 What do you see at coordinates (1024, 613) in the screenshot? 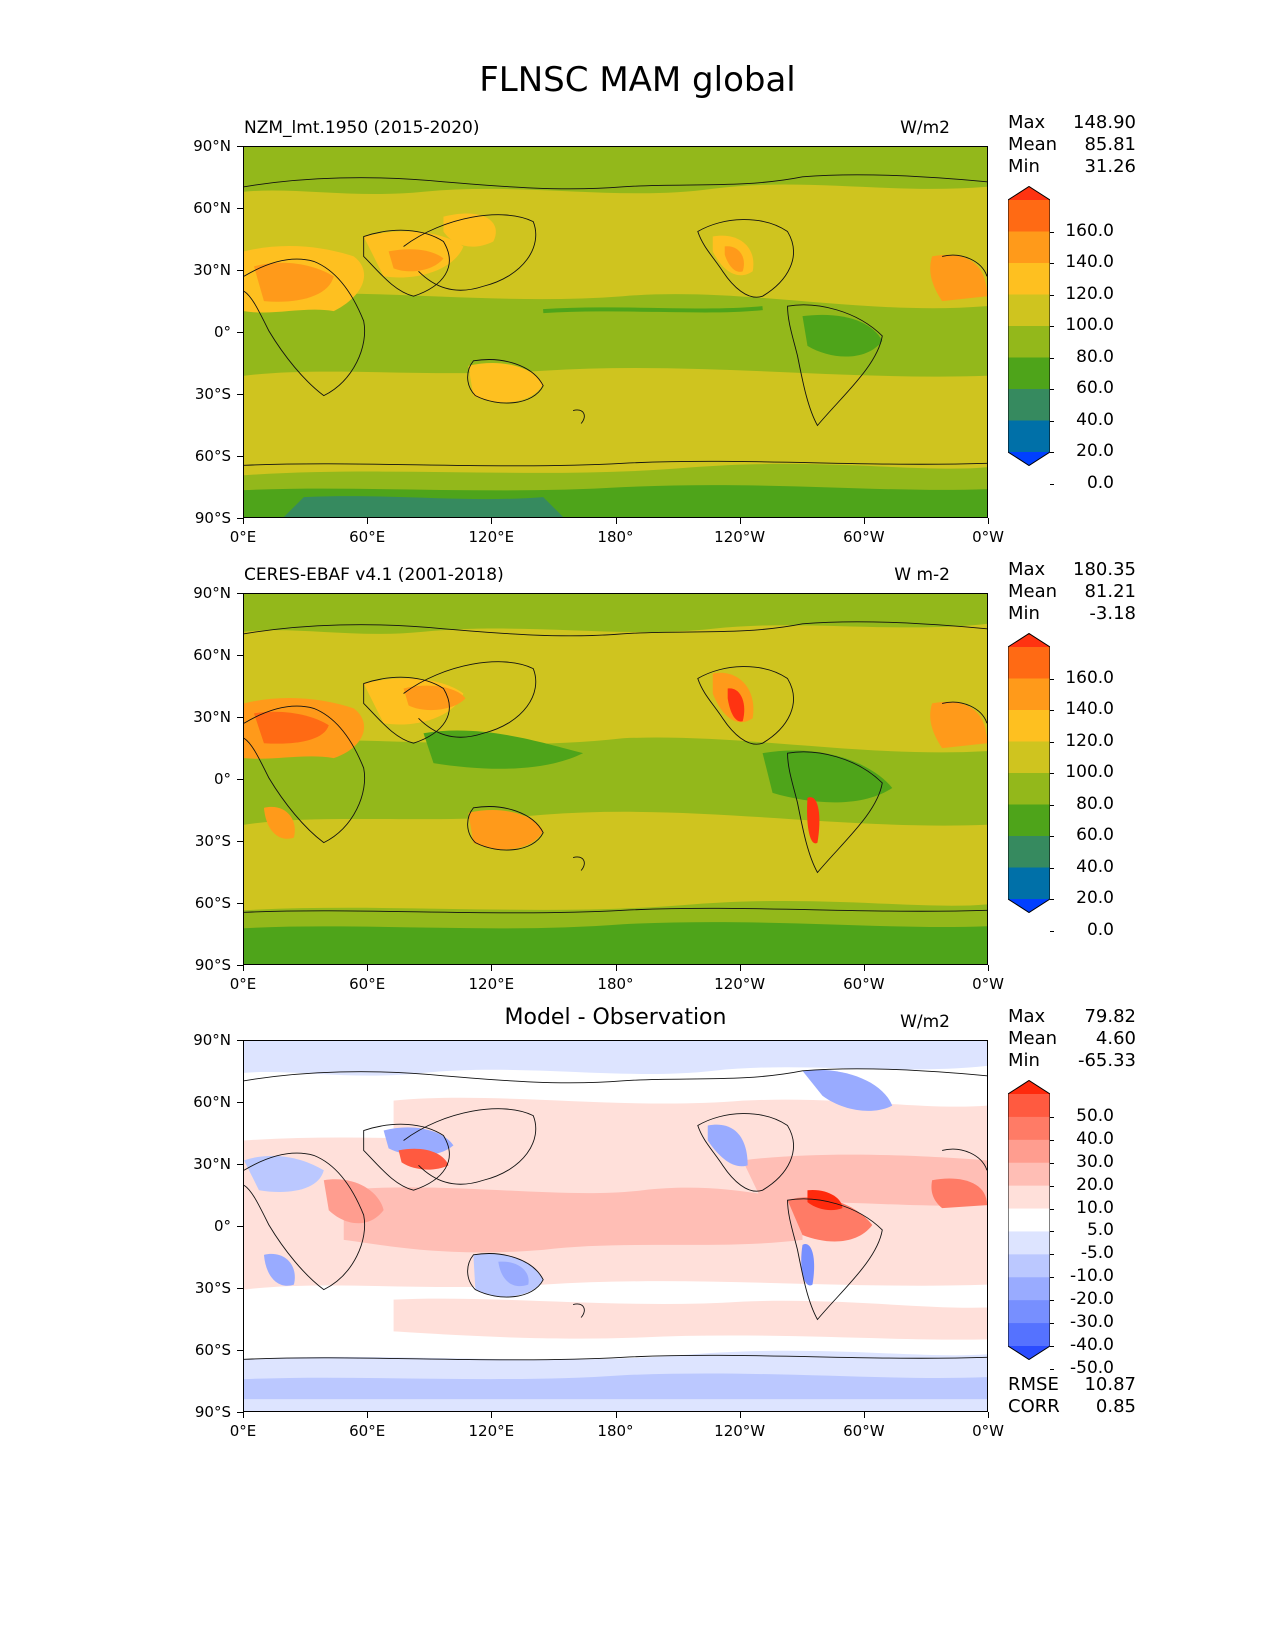
I see `stat-min-label: Min` at bounding box center [1024, 613].